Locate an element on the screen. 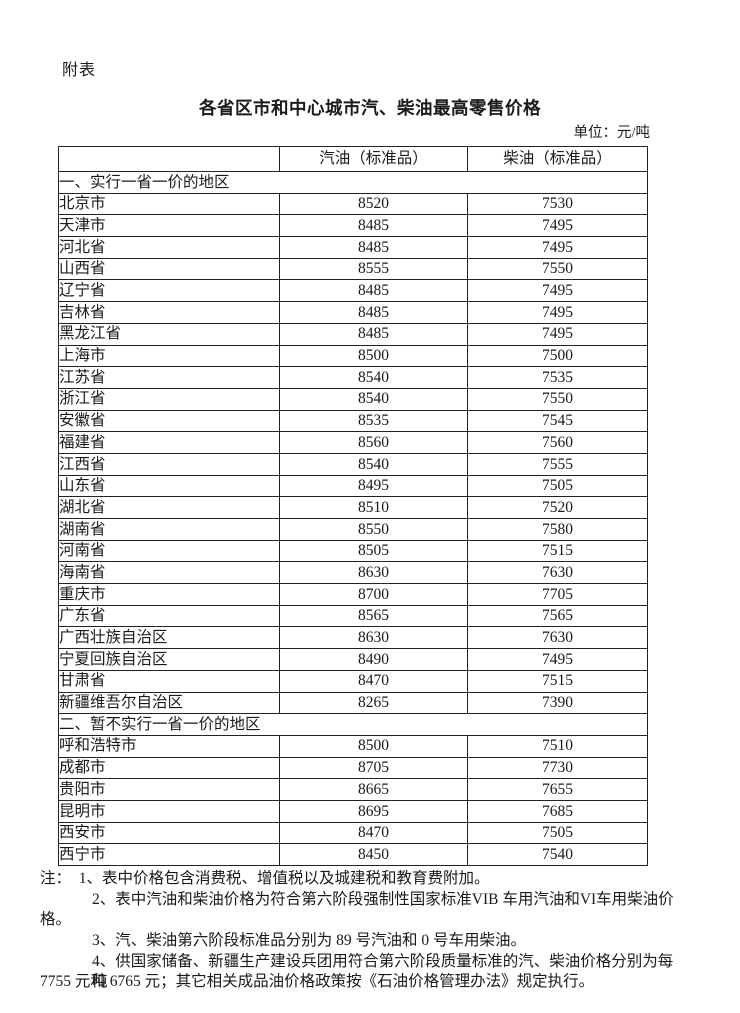 This screenshot has width=740, height=1013. table-row: 山东省 8495 7505 is located at coordinates (353, 486).